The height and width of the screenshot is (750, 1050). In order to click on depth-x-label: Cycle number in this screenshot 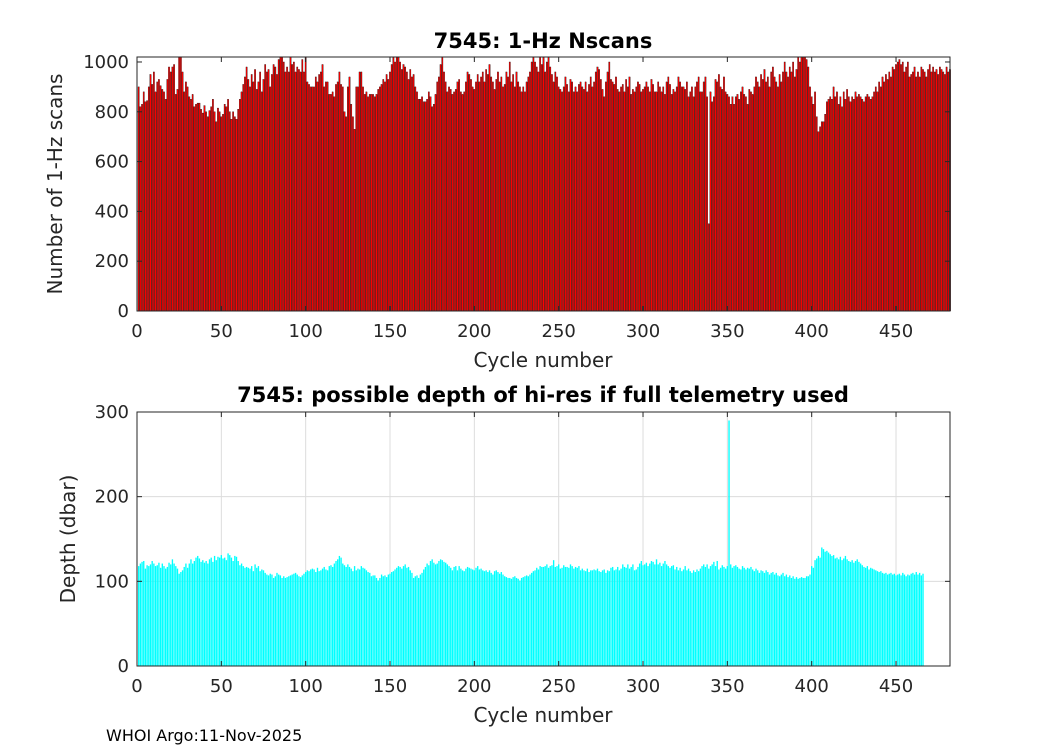, I will do `click(543, 715)`.